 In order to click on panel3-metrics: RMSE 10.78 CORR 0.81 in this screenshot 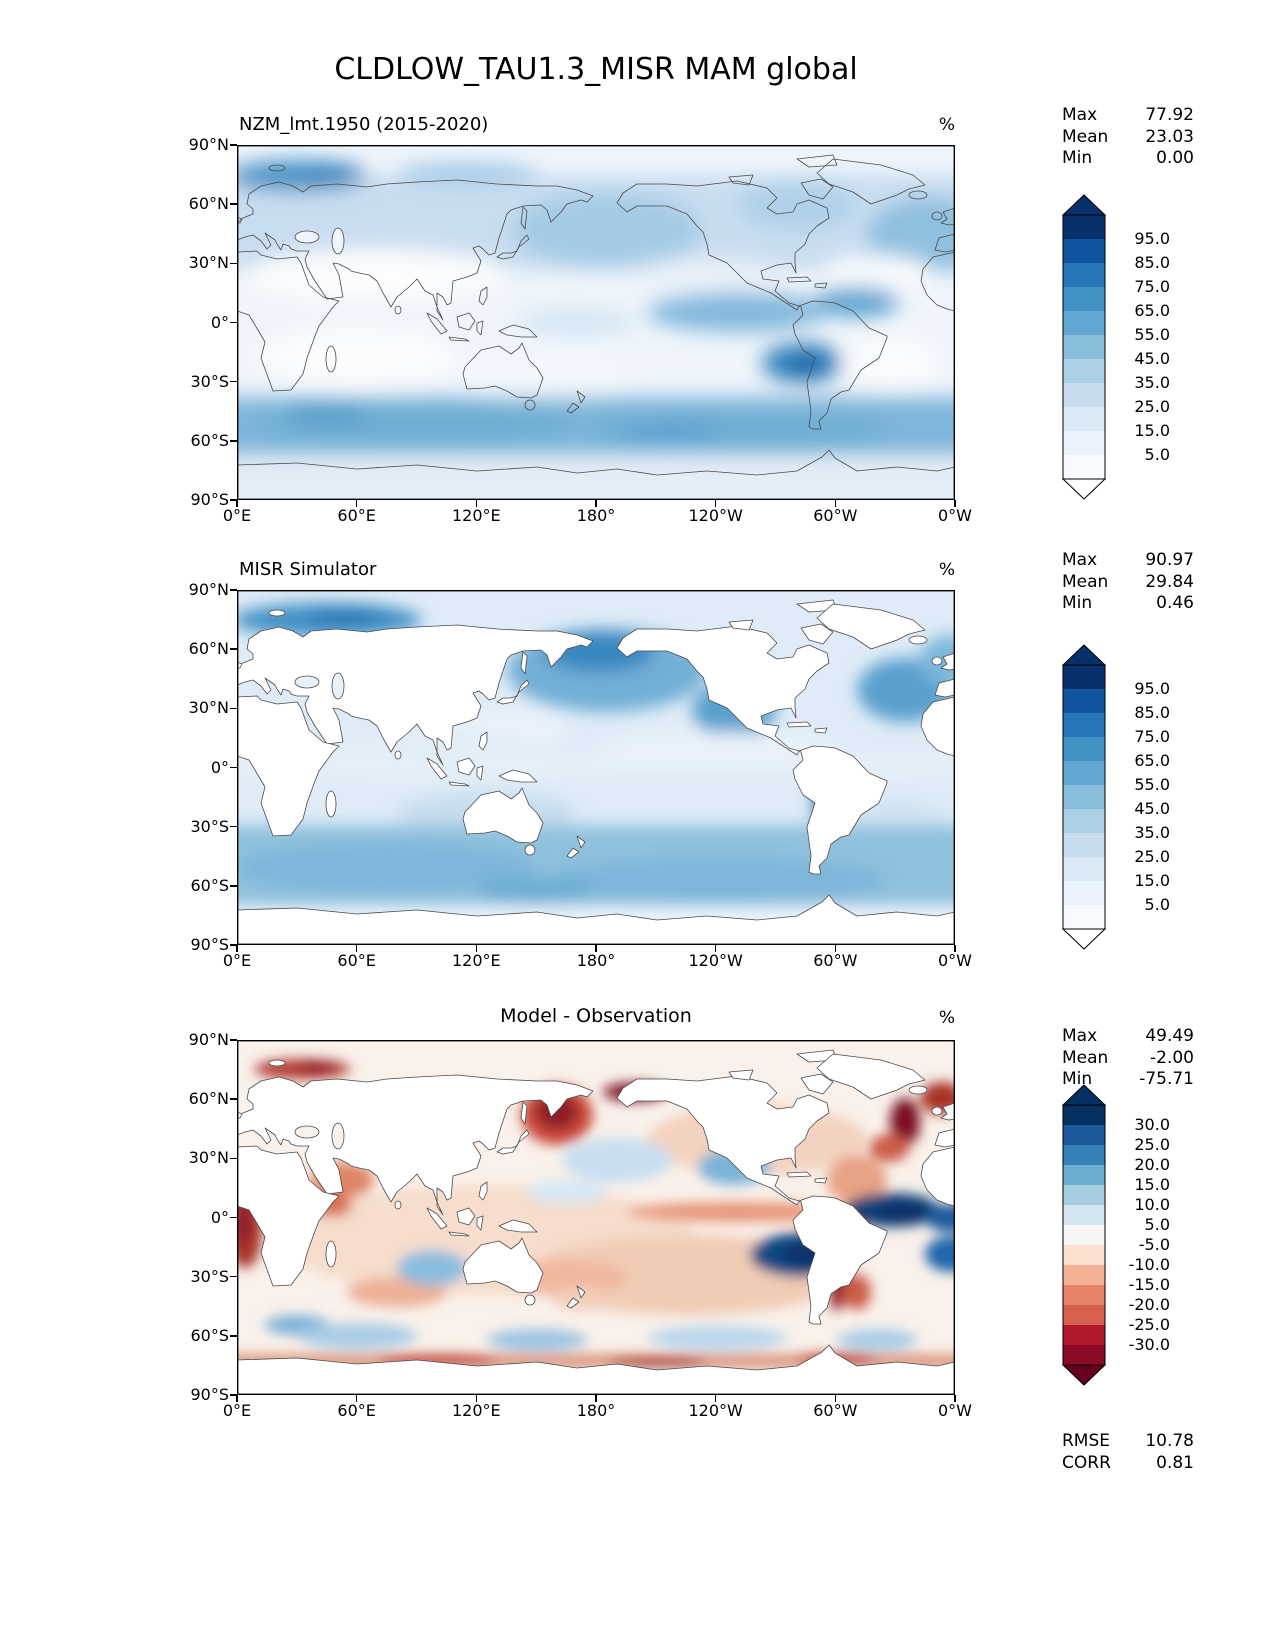, I will do `click(1128, 1452)`.